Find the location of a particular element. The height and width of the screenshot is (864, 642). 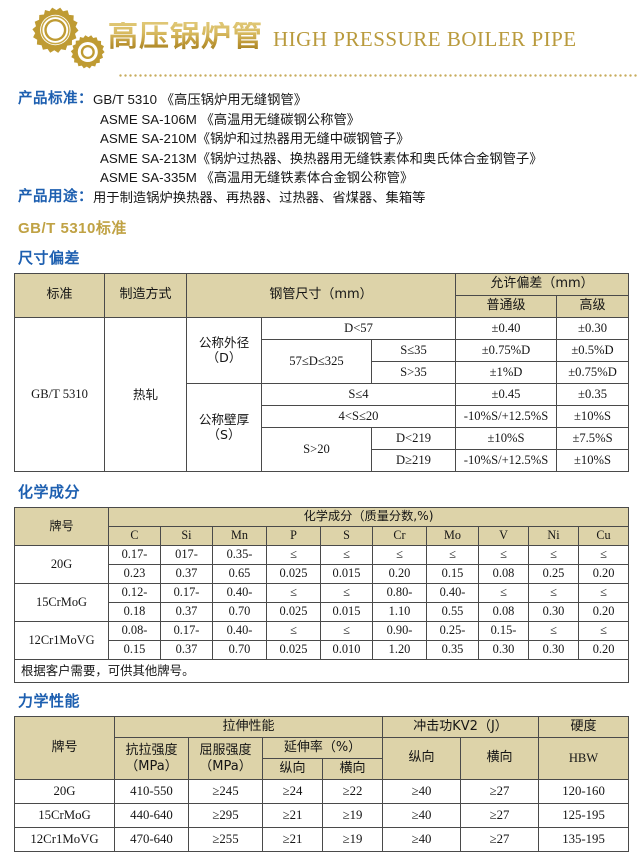

cell-value: 0.35- is located at coordinates (239, 555).